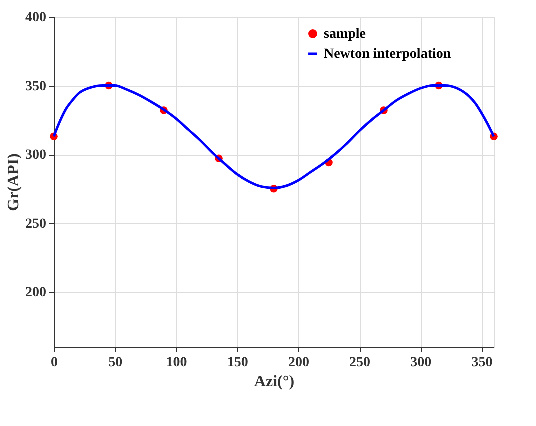 This screenshot has height=426, width=536. What do you see at coordinates (388, 54) in the screenshot?
I see `legend-label: Newton interpolation` at bounding box center [388, 54].